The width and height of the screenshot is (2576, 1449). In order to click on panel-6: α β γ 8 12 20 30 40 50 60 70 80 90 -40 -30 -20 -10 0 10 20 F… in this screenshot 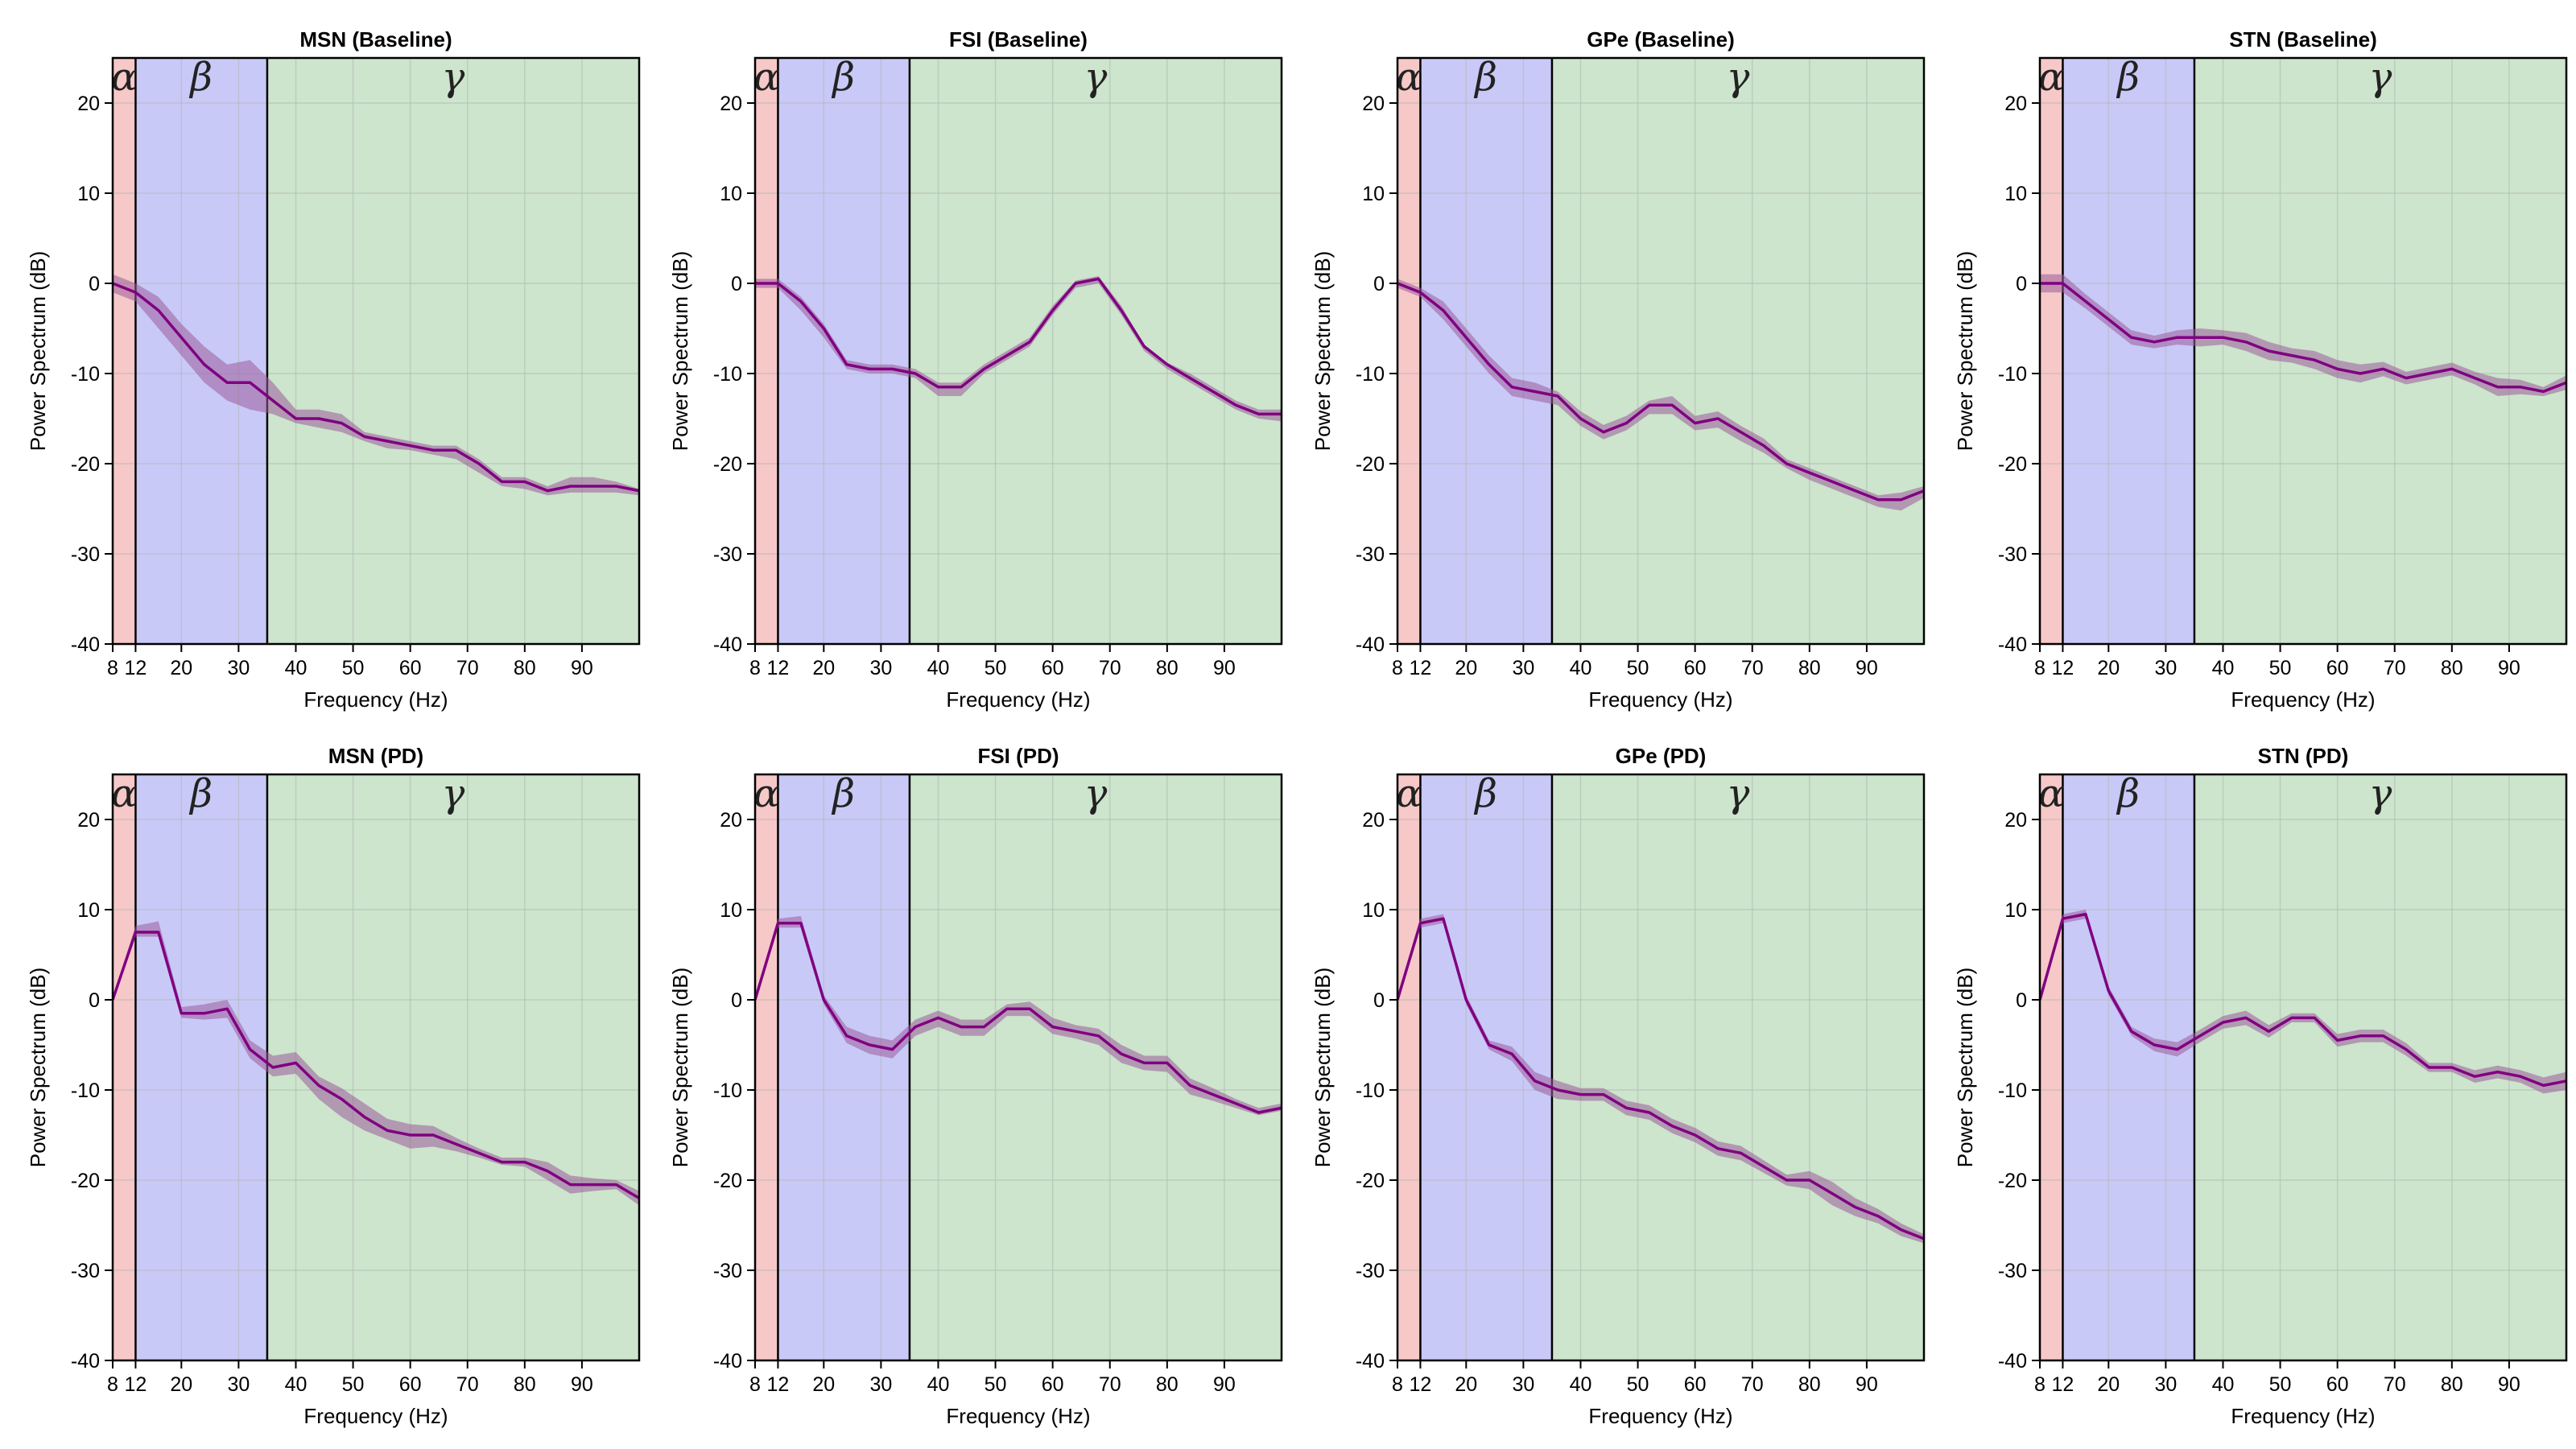, I will do `click(975, 1086)`.